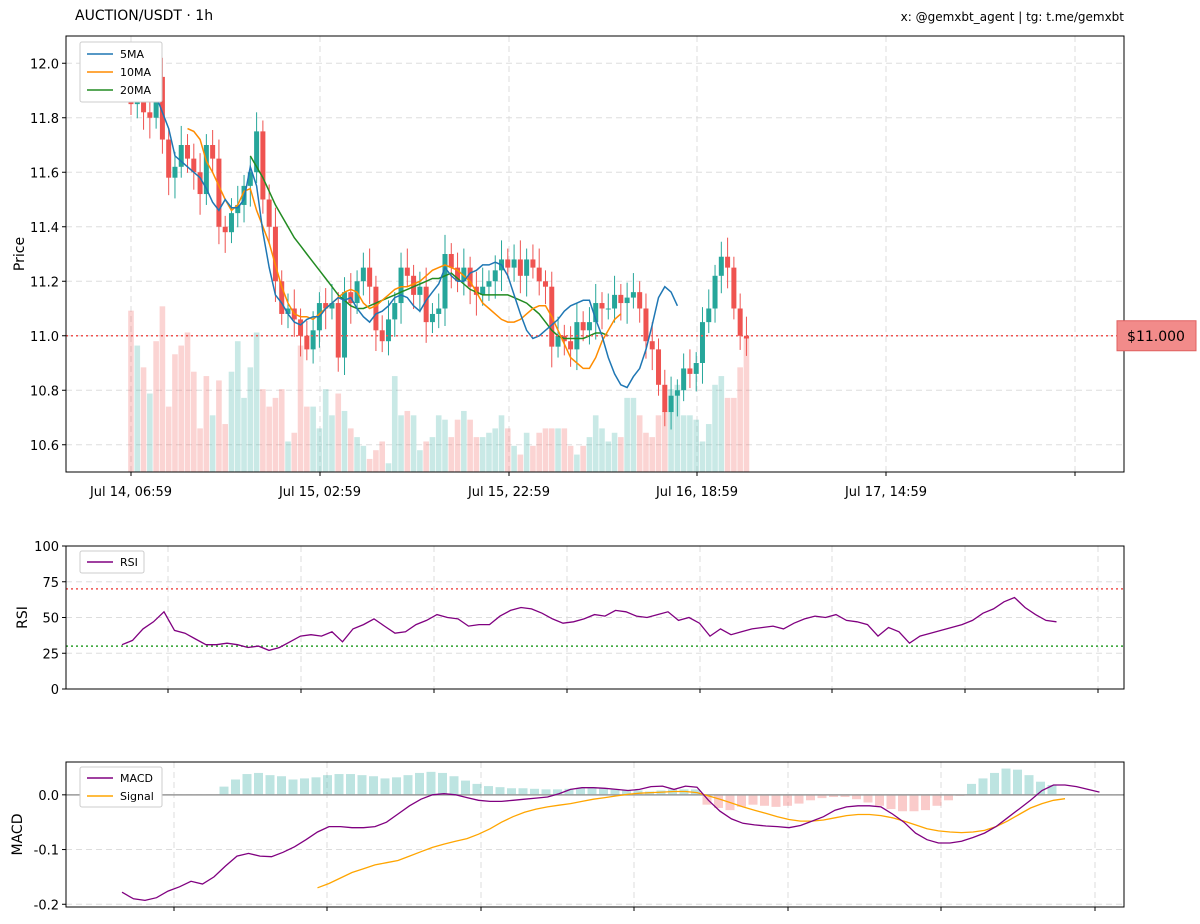 This screenshot has height=924, width=1200. I want to click on rsi-ytick-label: 25, so click(50, 654).